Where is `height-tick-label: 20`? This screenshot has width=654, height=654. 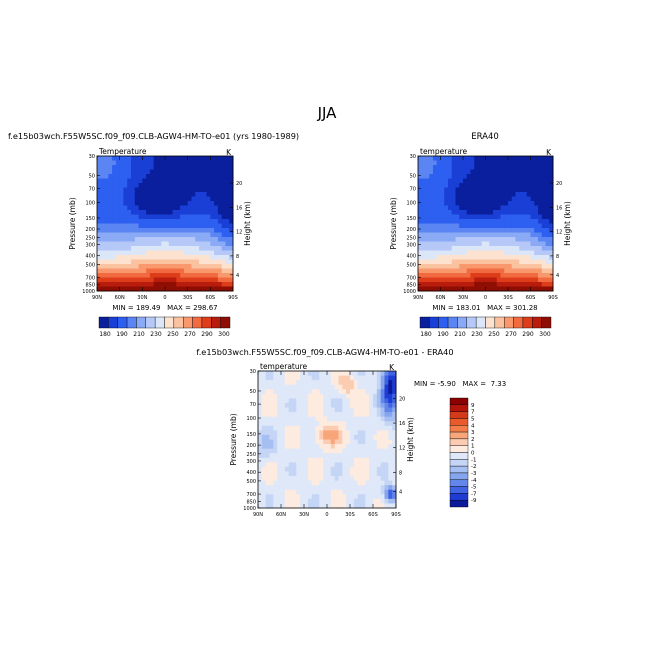
height-tick-label: 20 is located at coordinates (402, 399).